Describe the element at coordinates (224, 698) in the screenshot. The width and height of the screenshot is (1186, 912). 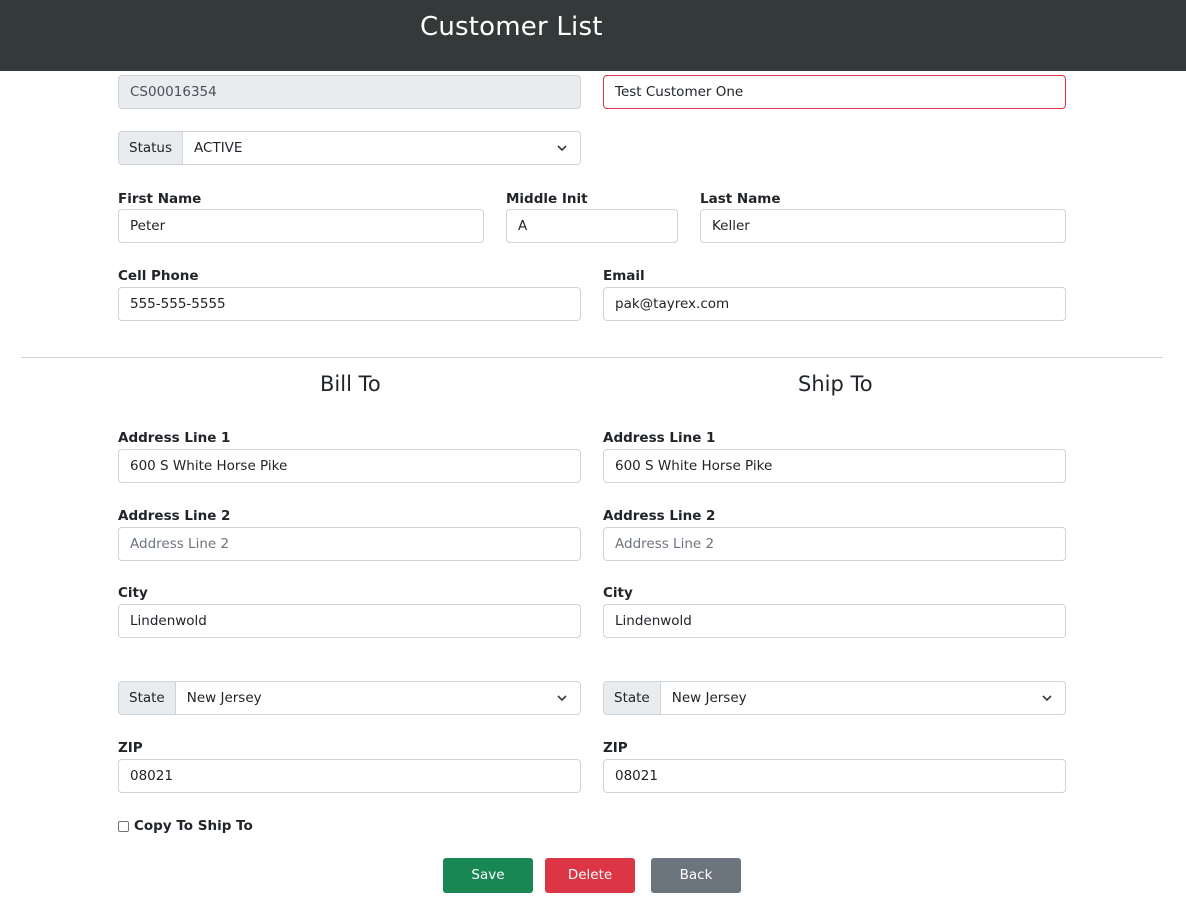
I see `bill-state-value: New Jersey` at that location.